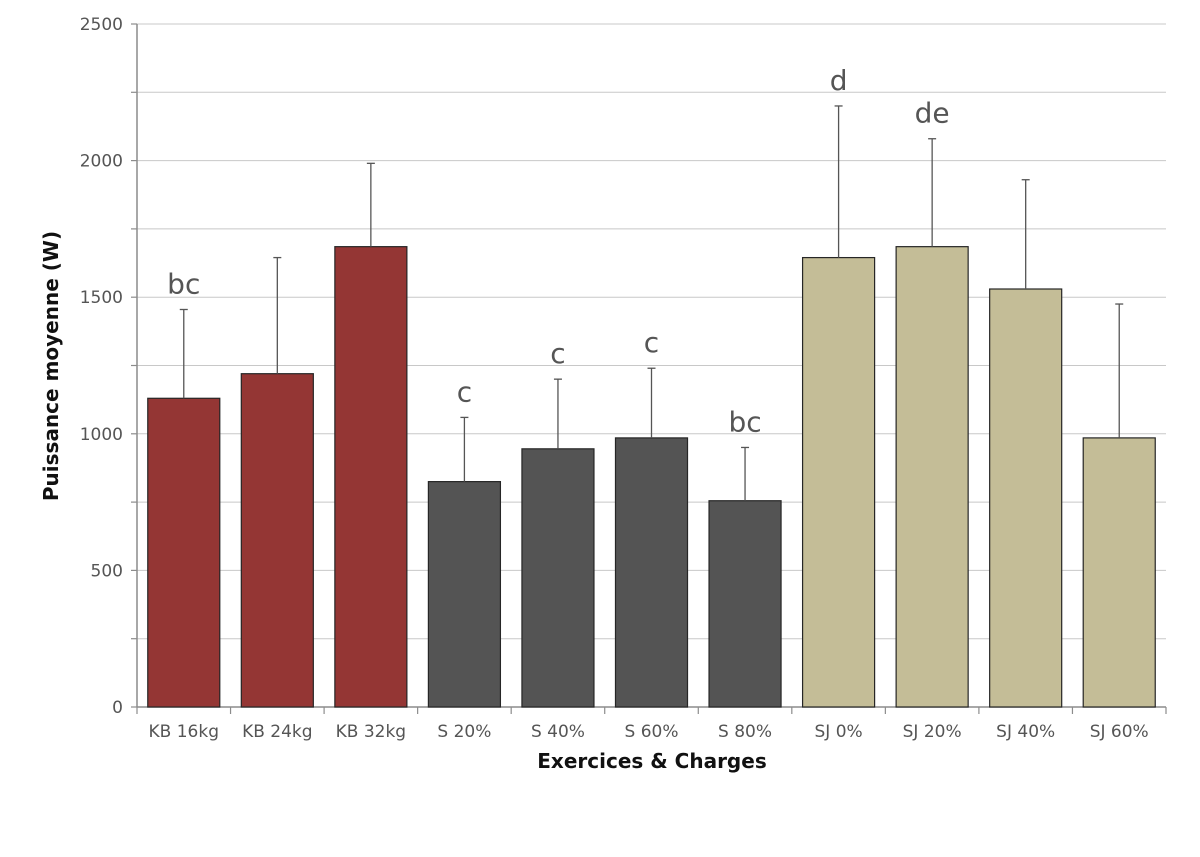  Describe the element at coordinates (107, 571) in the screenshot. I see `y-tick-label: 500` at that location.